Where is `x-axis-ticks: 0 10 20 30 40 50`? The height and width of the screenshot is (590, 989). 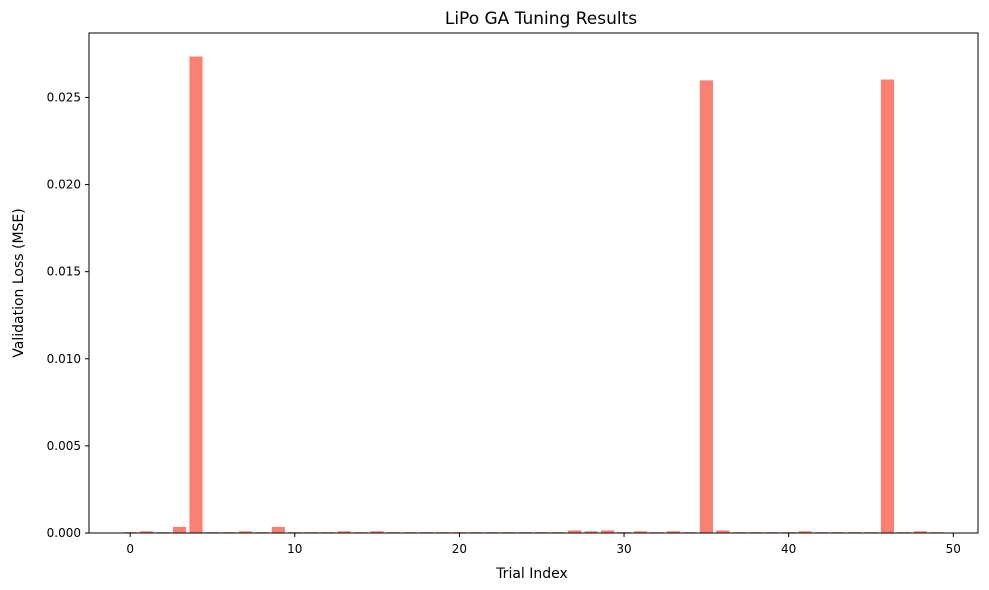
x-axis-ticks: 0 10 20 30 40 50 is located at coordinates (543, 544).